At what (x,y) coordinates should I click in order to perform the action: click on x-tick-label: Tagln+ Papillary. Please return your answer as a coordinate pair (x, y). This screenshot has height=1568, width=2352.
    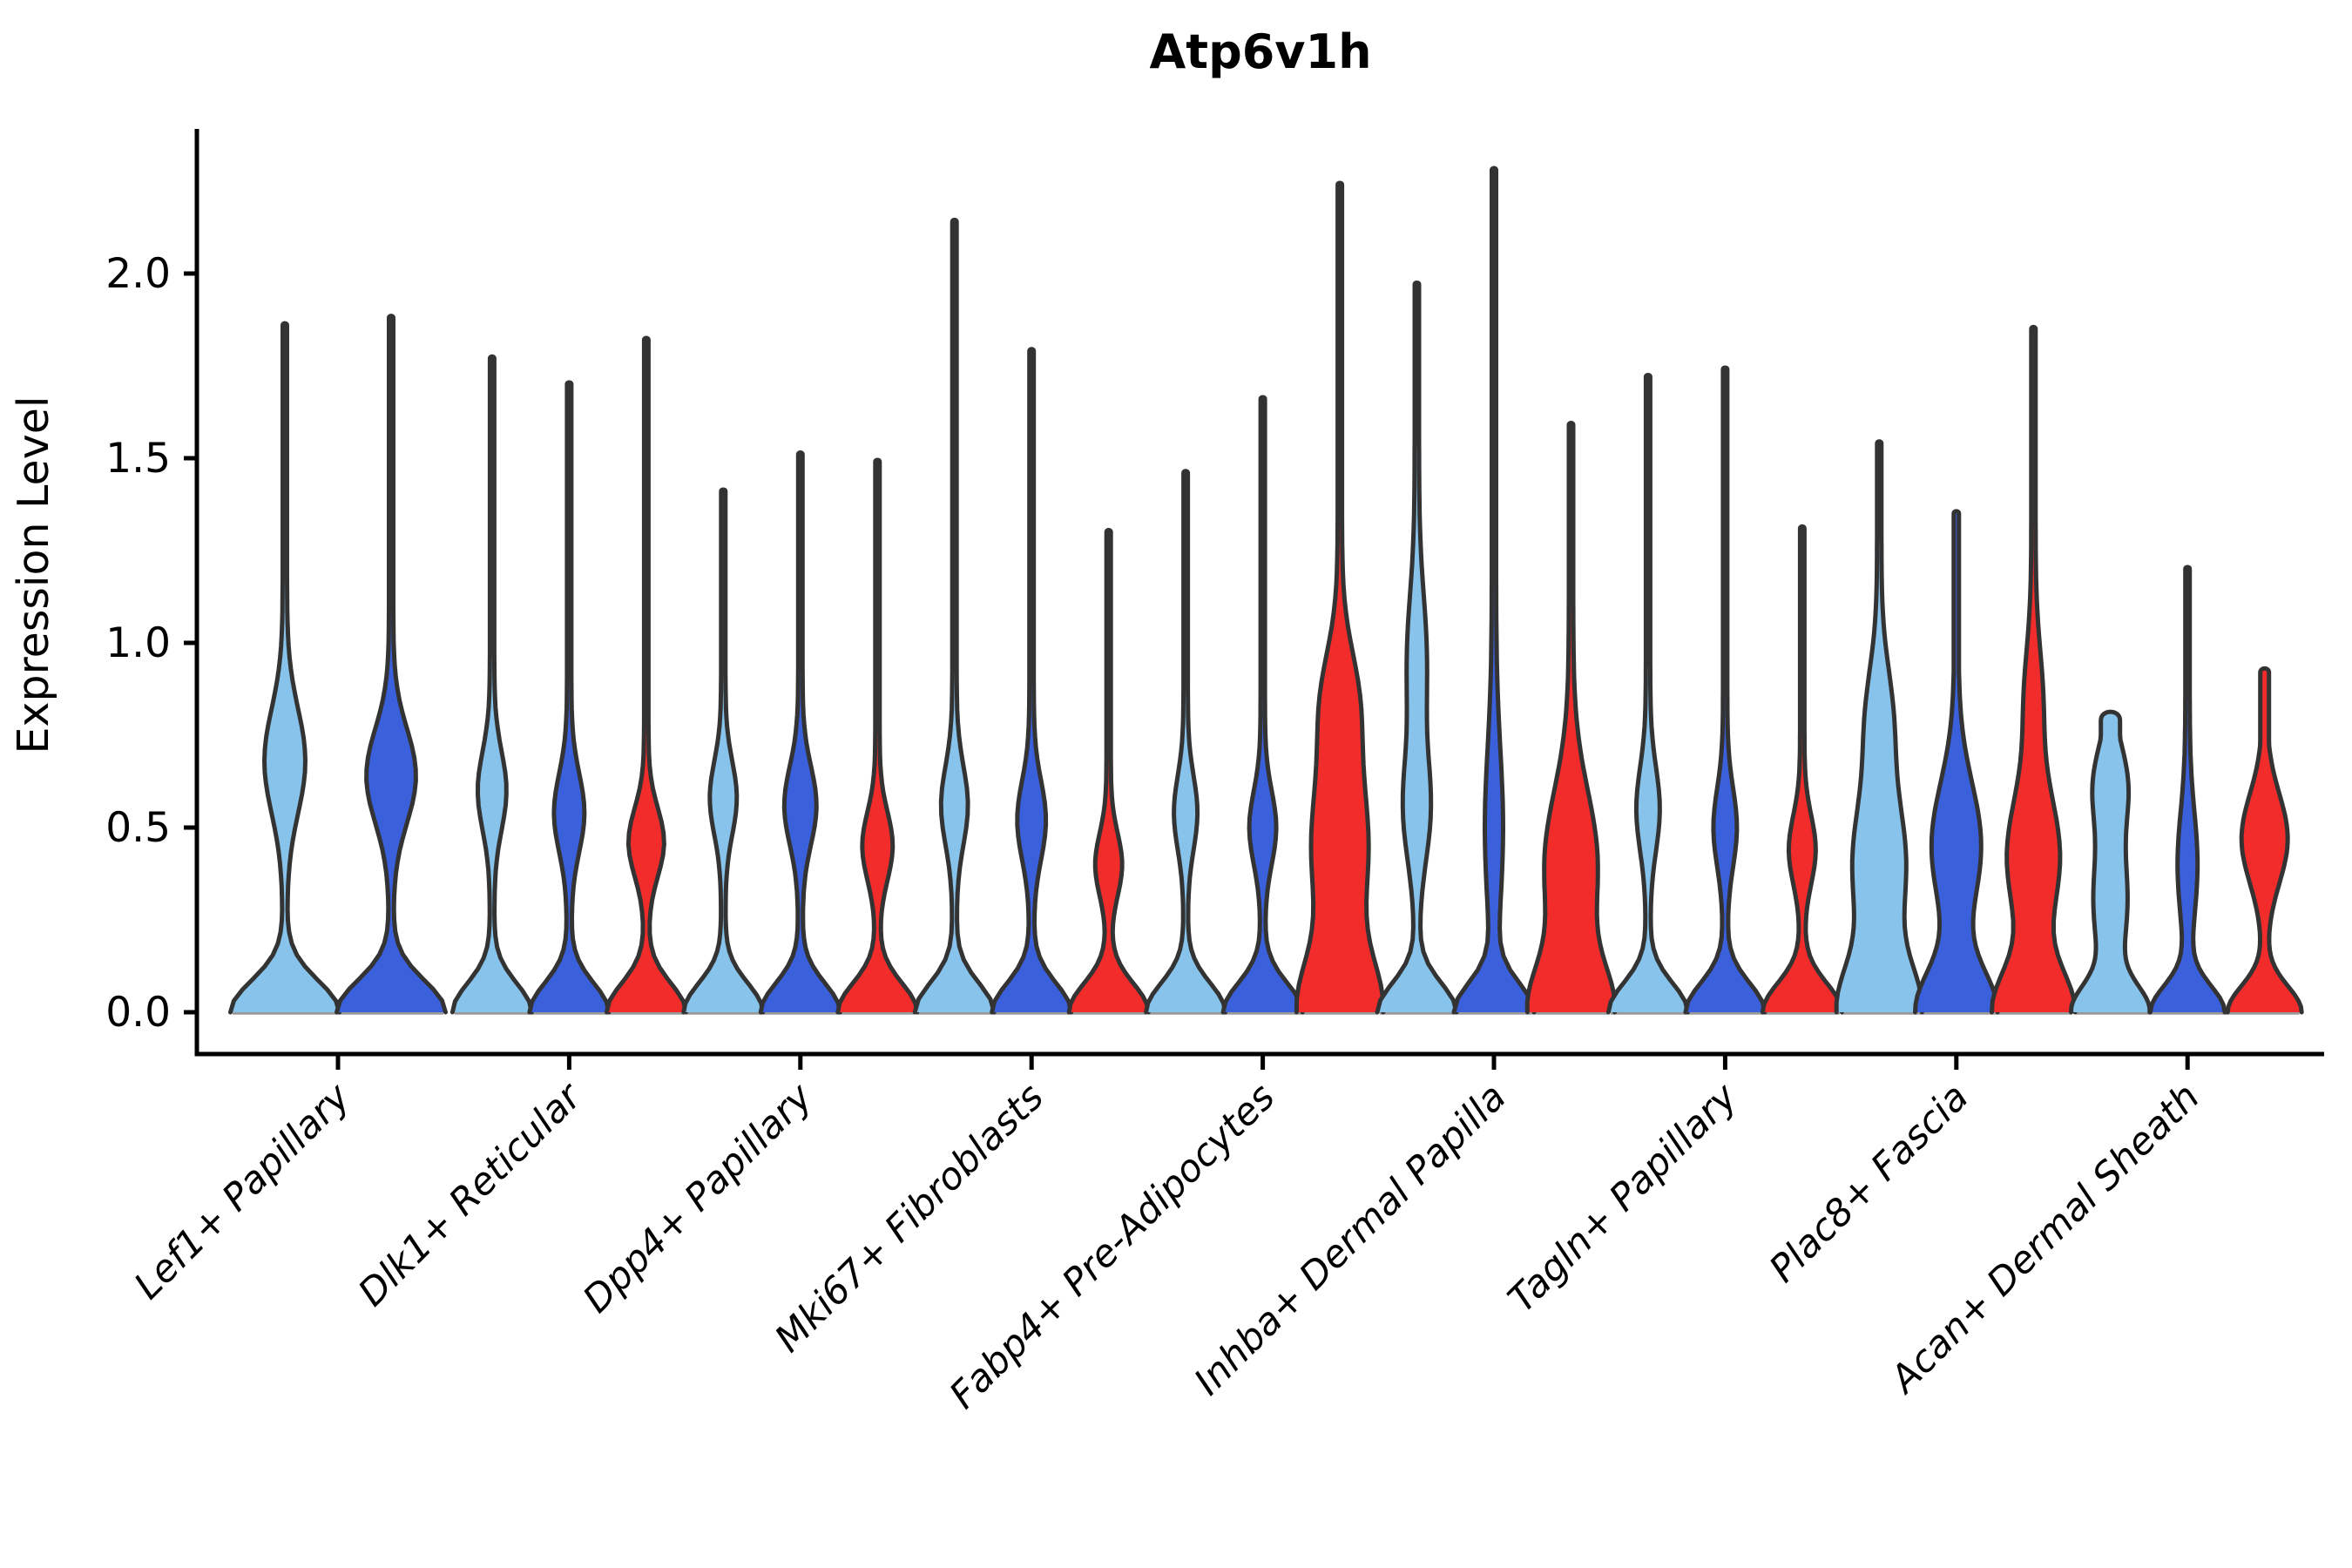
    Looking at the image, I should click on (1624, 1198).